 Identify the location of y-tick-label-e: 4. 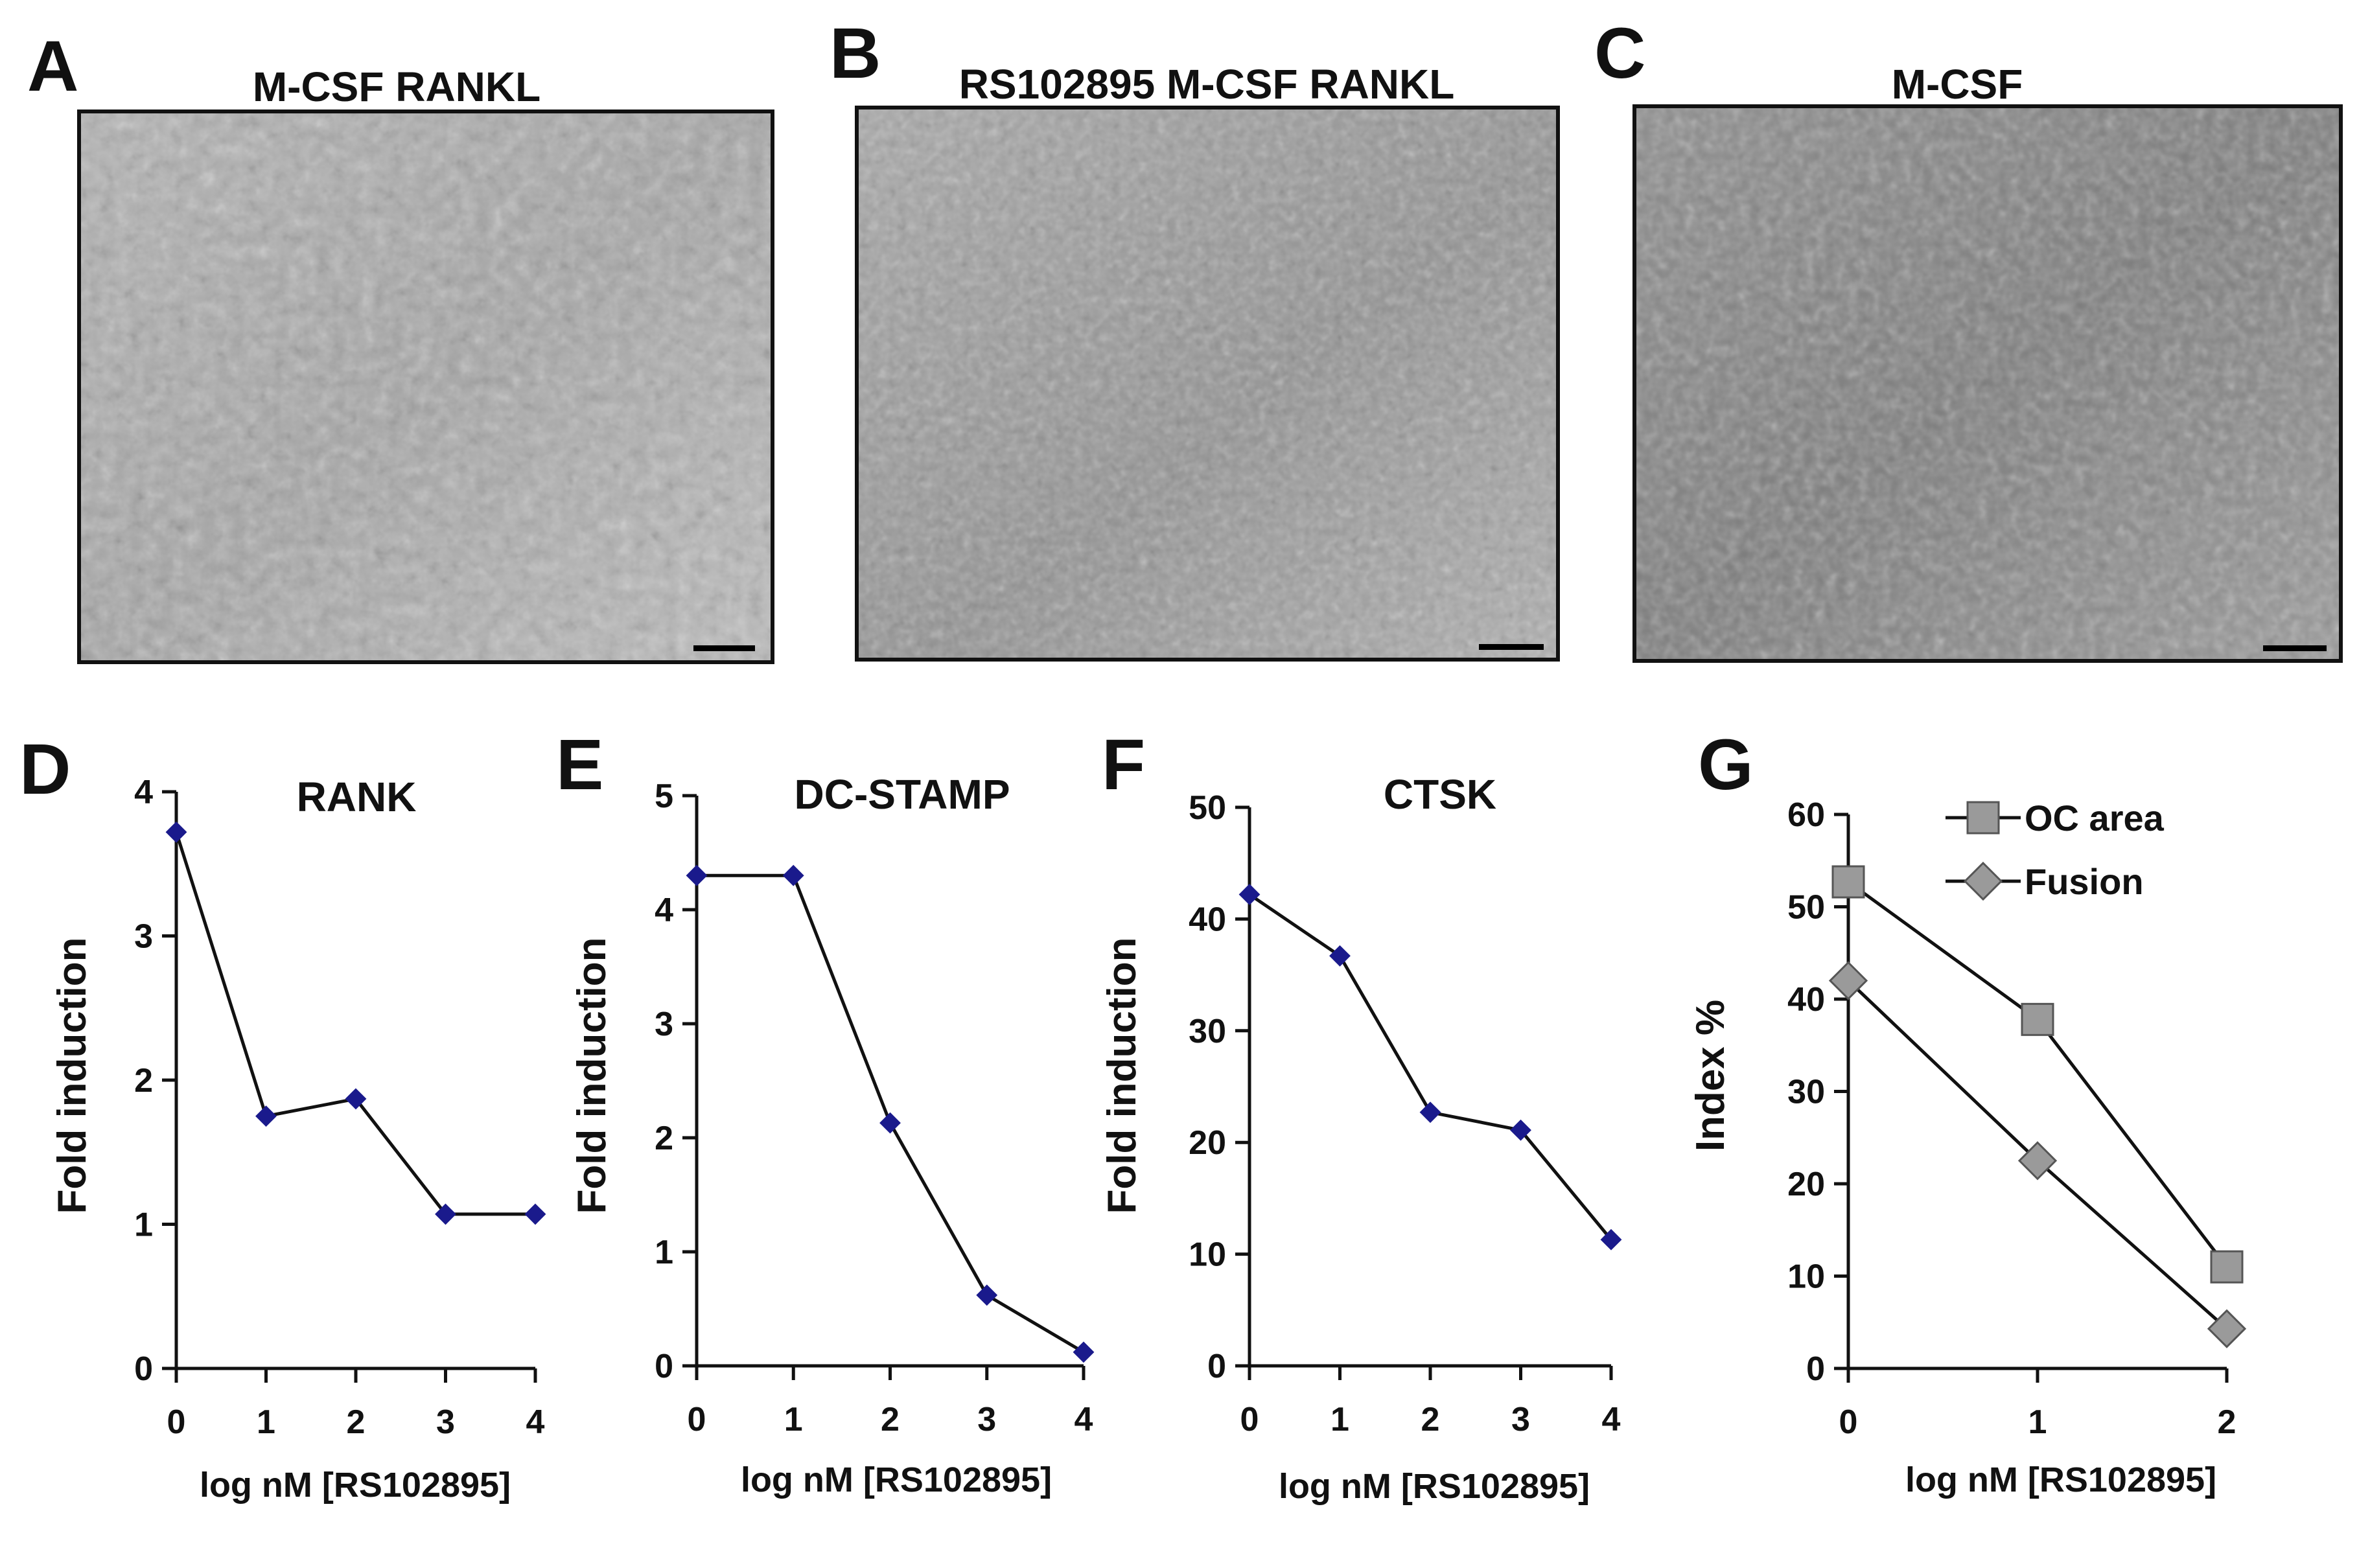
(664, 910).